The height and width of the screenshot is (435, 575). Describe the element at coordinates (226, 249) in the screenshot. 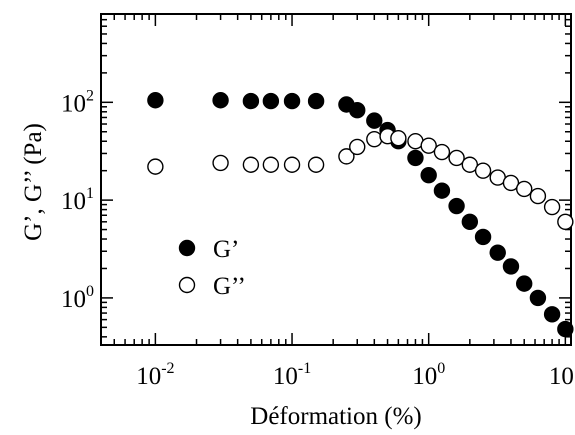

I see `legend-label-g-prime: G’` at that location.